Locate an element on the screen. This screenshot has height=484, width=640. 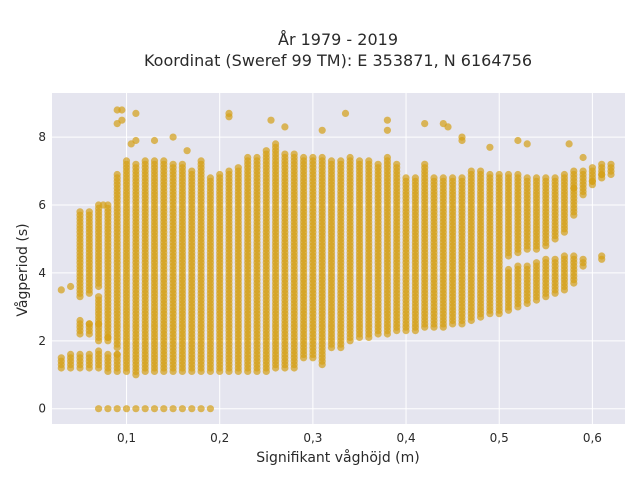
x-tick-label: 0,4 is located at coordinates (406, 438).